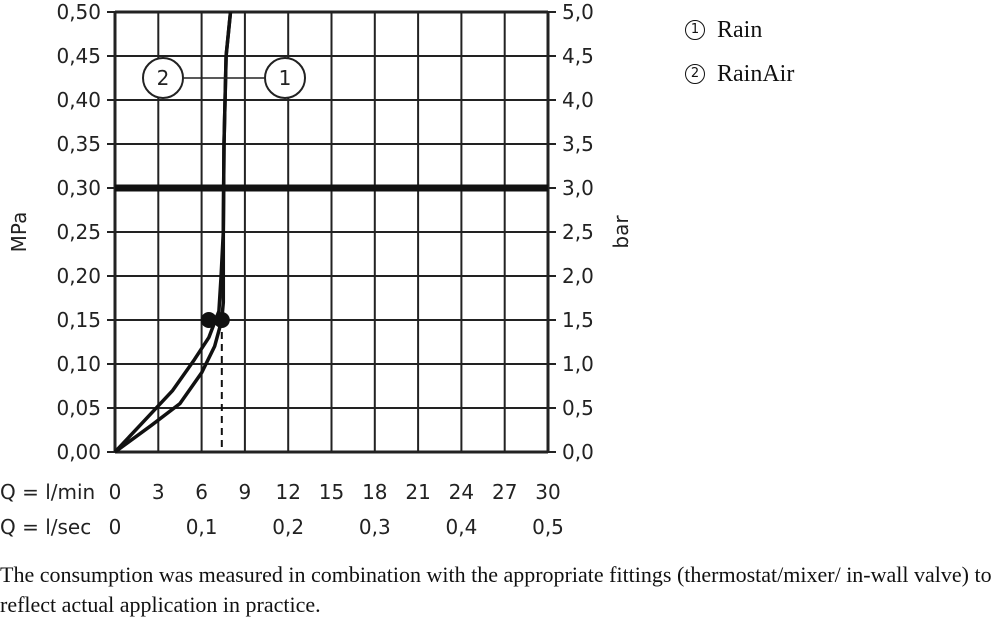 The image size is (1000, 625). Describe the element at coordinates (201, 492) in the screenshot. I see `x-tick-label: 6` at that location.